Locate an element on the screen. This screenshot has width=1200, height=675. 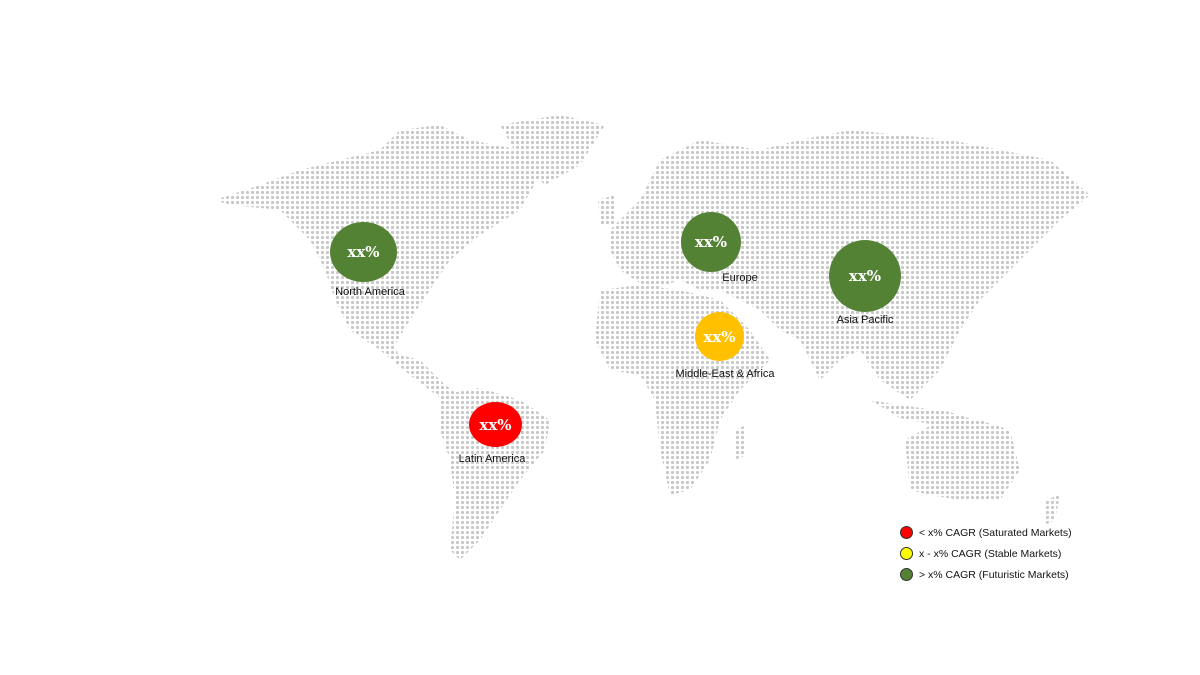
bubble-europe: xx% is located at coordinates (711, 242).